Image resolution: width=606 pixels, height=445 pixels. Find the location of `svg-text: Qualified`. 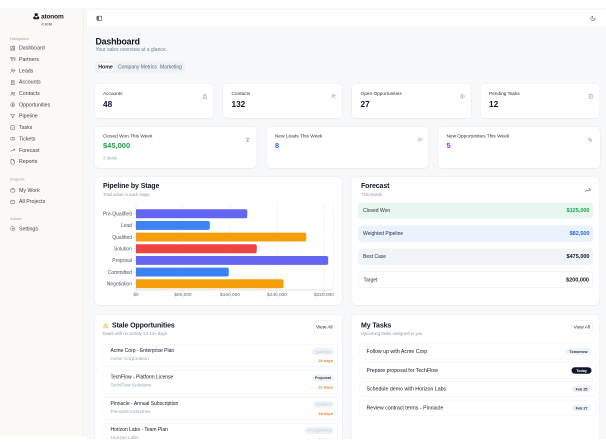

svg-text: Qualified is located at coordinates (122, 238).